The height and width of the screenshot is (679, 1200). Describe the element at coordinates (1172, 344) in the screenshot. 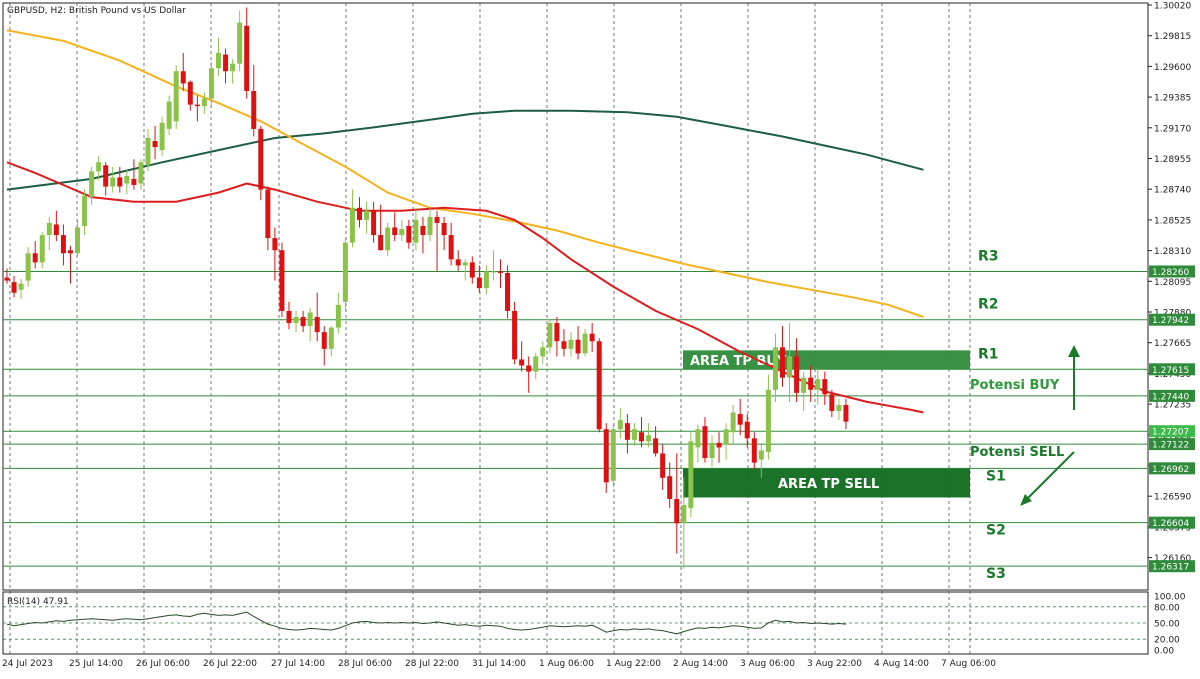

I see `price-tick-label: 1.27665` at that location.